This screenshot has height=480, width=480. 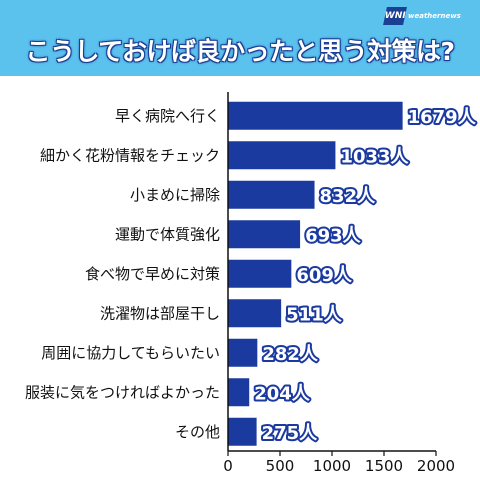 What do you see at coordinates (167, 234) in the screenshot?
I see `category-label-3: 運動で体質強化` at bounding box center [167, 234].